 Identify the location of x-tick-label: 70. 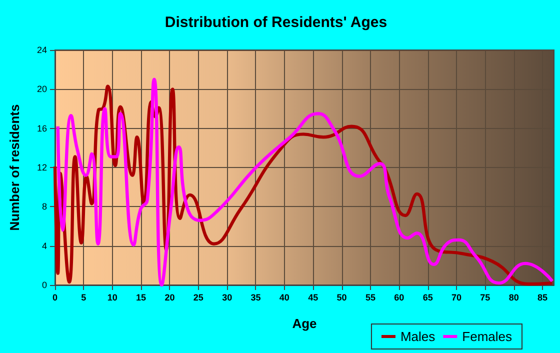
(456, 297).